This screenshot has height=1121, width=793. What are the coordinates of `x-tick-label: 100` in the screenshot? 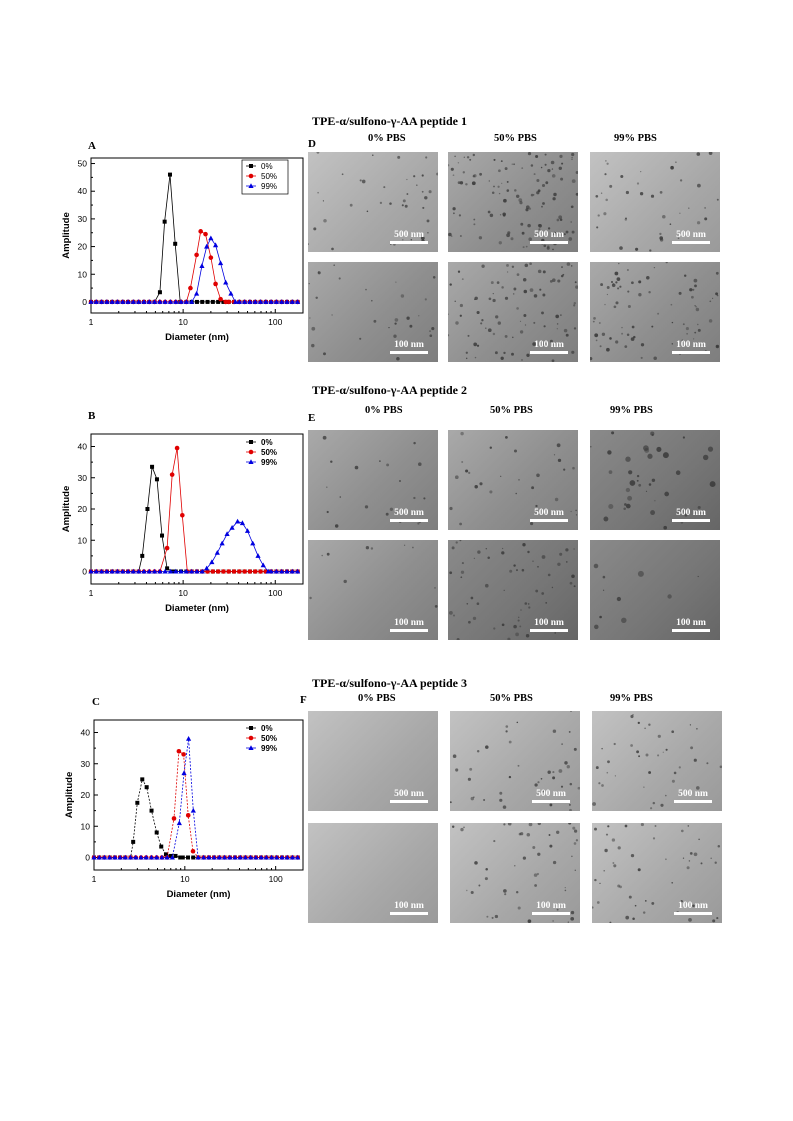 It's located at (275, 593).